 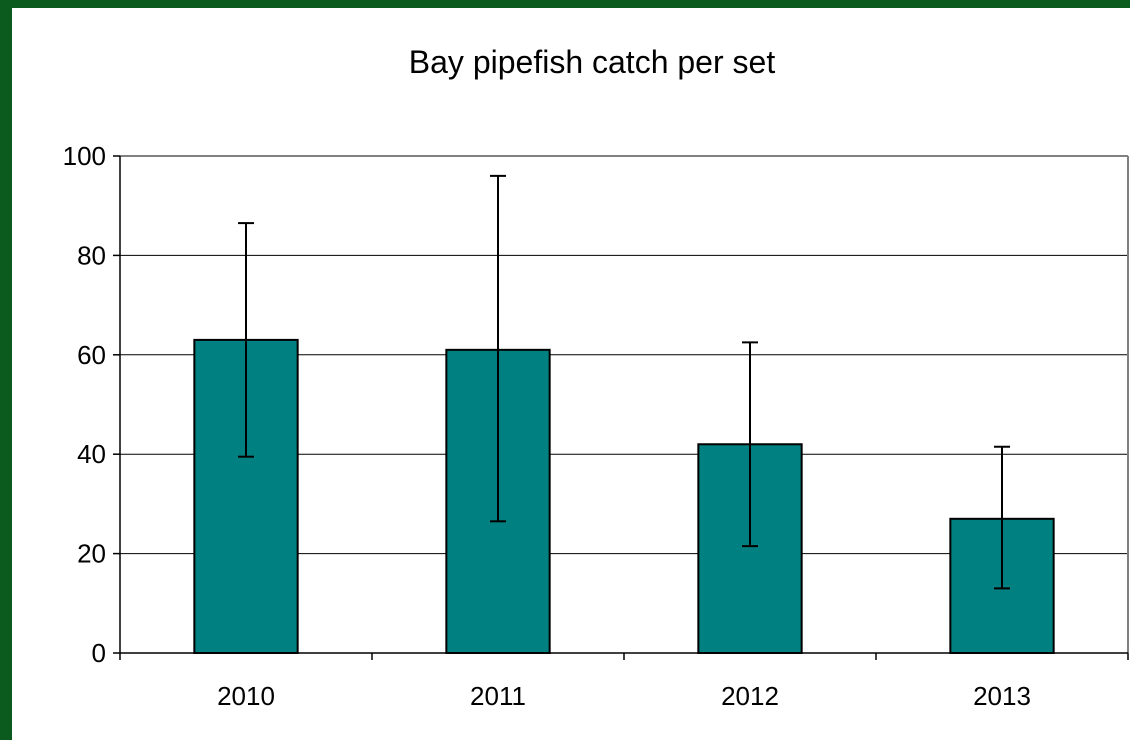 I want to click on x-tick-label-2011: 2011, so click(x=498, y=696).